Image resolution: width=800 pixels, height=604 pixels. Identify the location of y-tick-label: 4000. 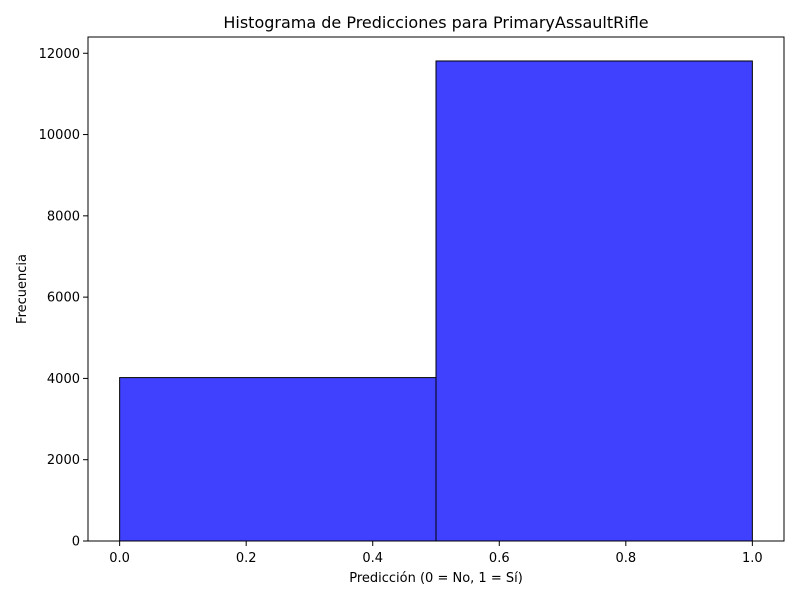
(63, 379).